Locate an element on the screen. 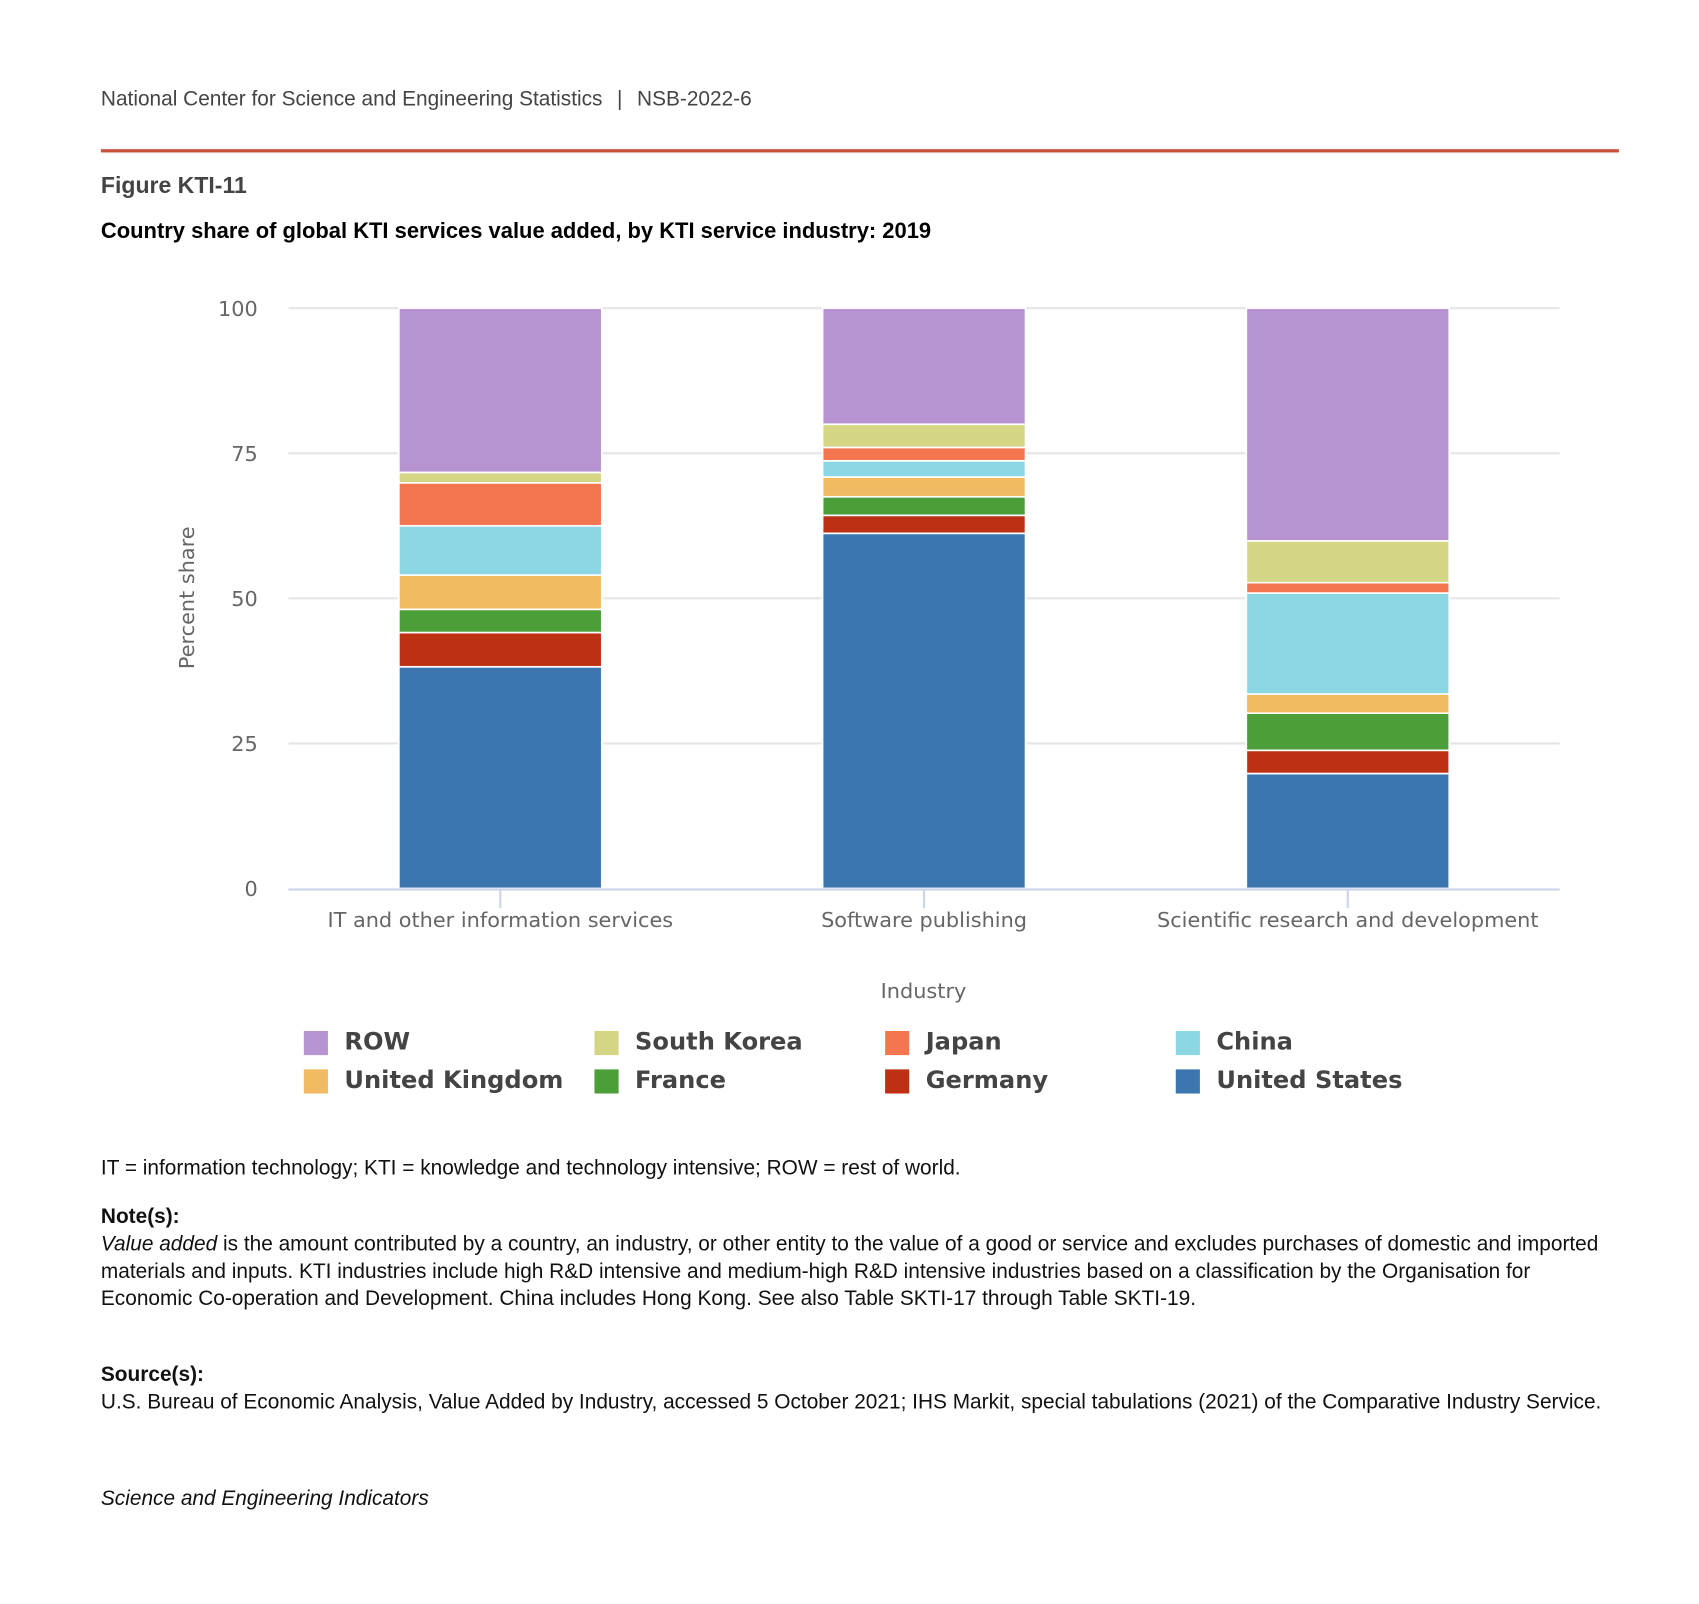  legend-item-united-states: United States is located at coordinates (1289, 1081).